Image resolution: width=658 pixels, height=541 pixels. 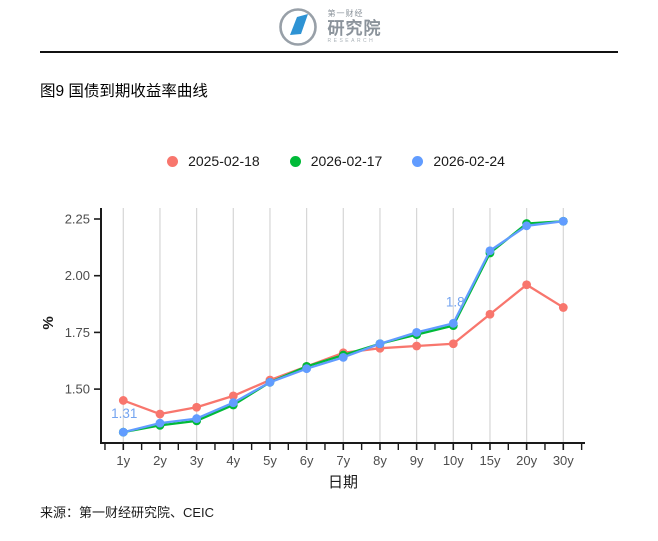 What do you see at coordinates (329, 52) in the screenshot?
I see `header-divider` at bounding box center [329, 52].